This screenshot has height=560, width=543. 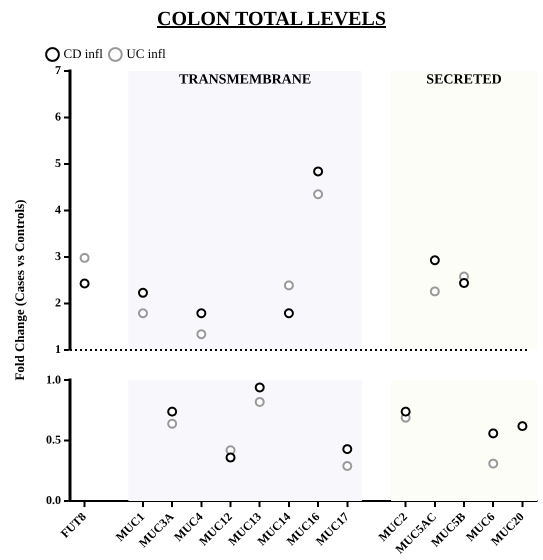 What do you see at coordinates (20, 290) in the screenshot?
I see `y-axis-title: Fold Change (Cases vs Controls)` at bounding box center [20, 290].